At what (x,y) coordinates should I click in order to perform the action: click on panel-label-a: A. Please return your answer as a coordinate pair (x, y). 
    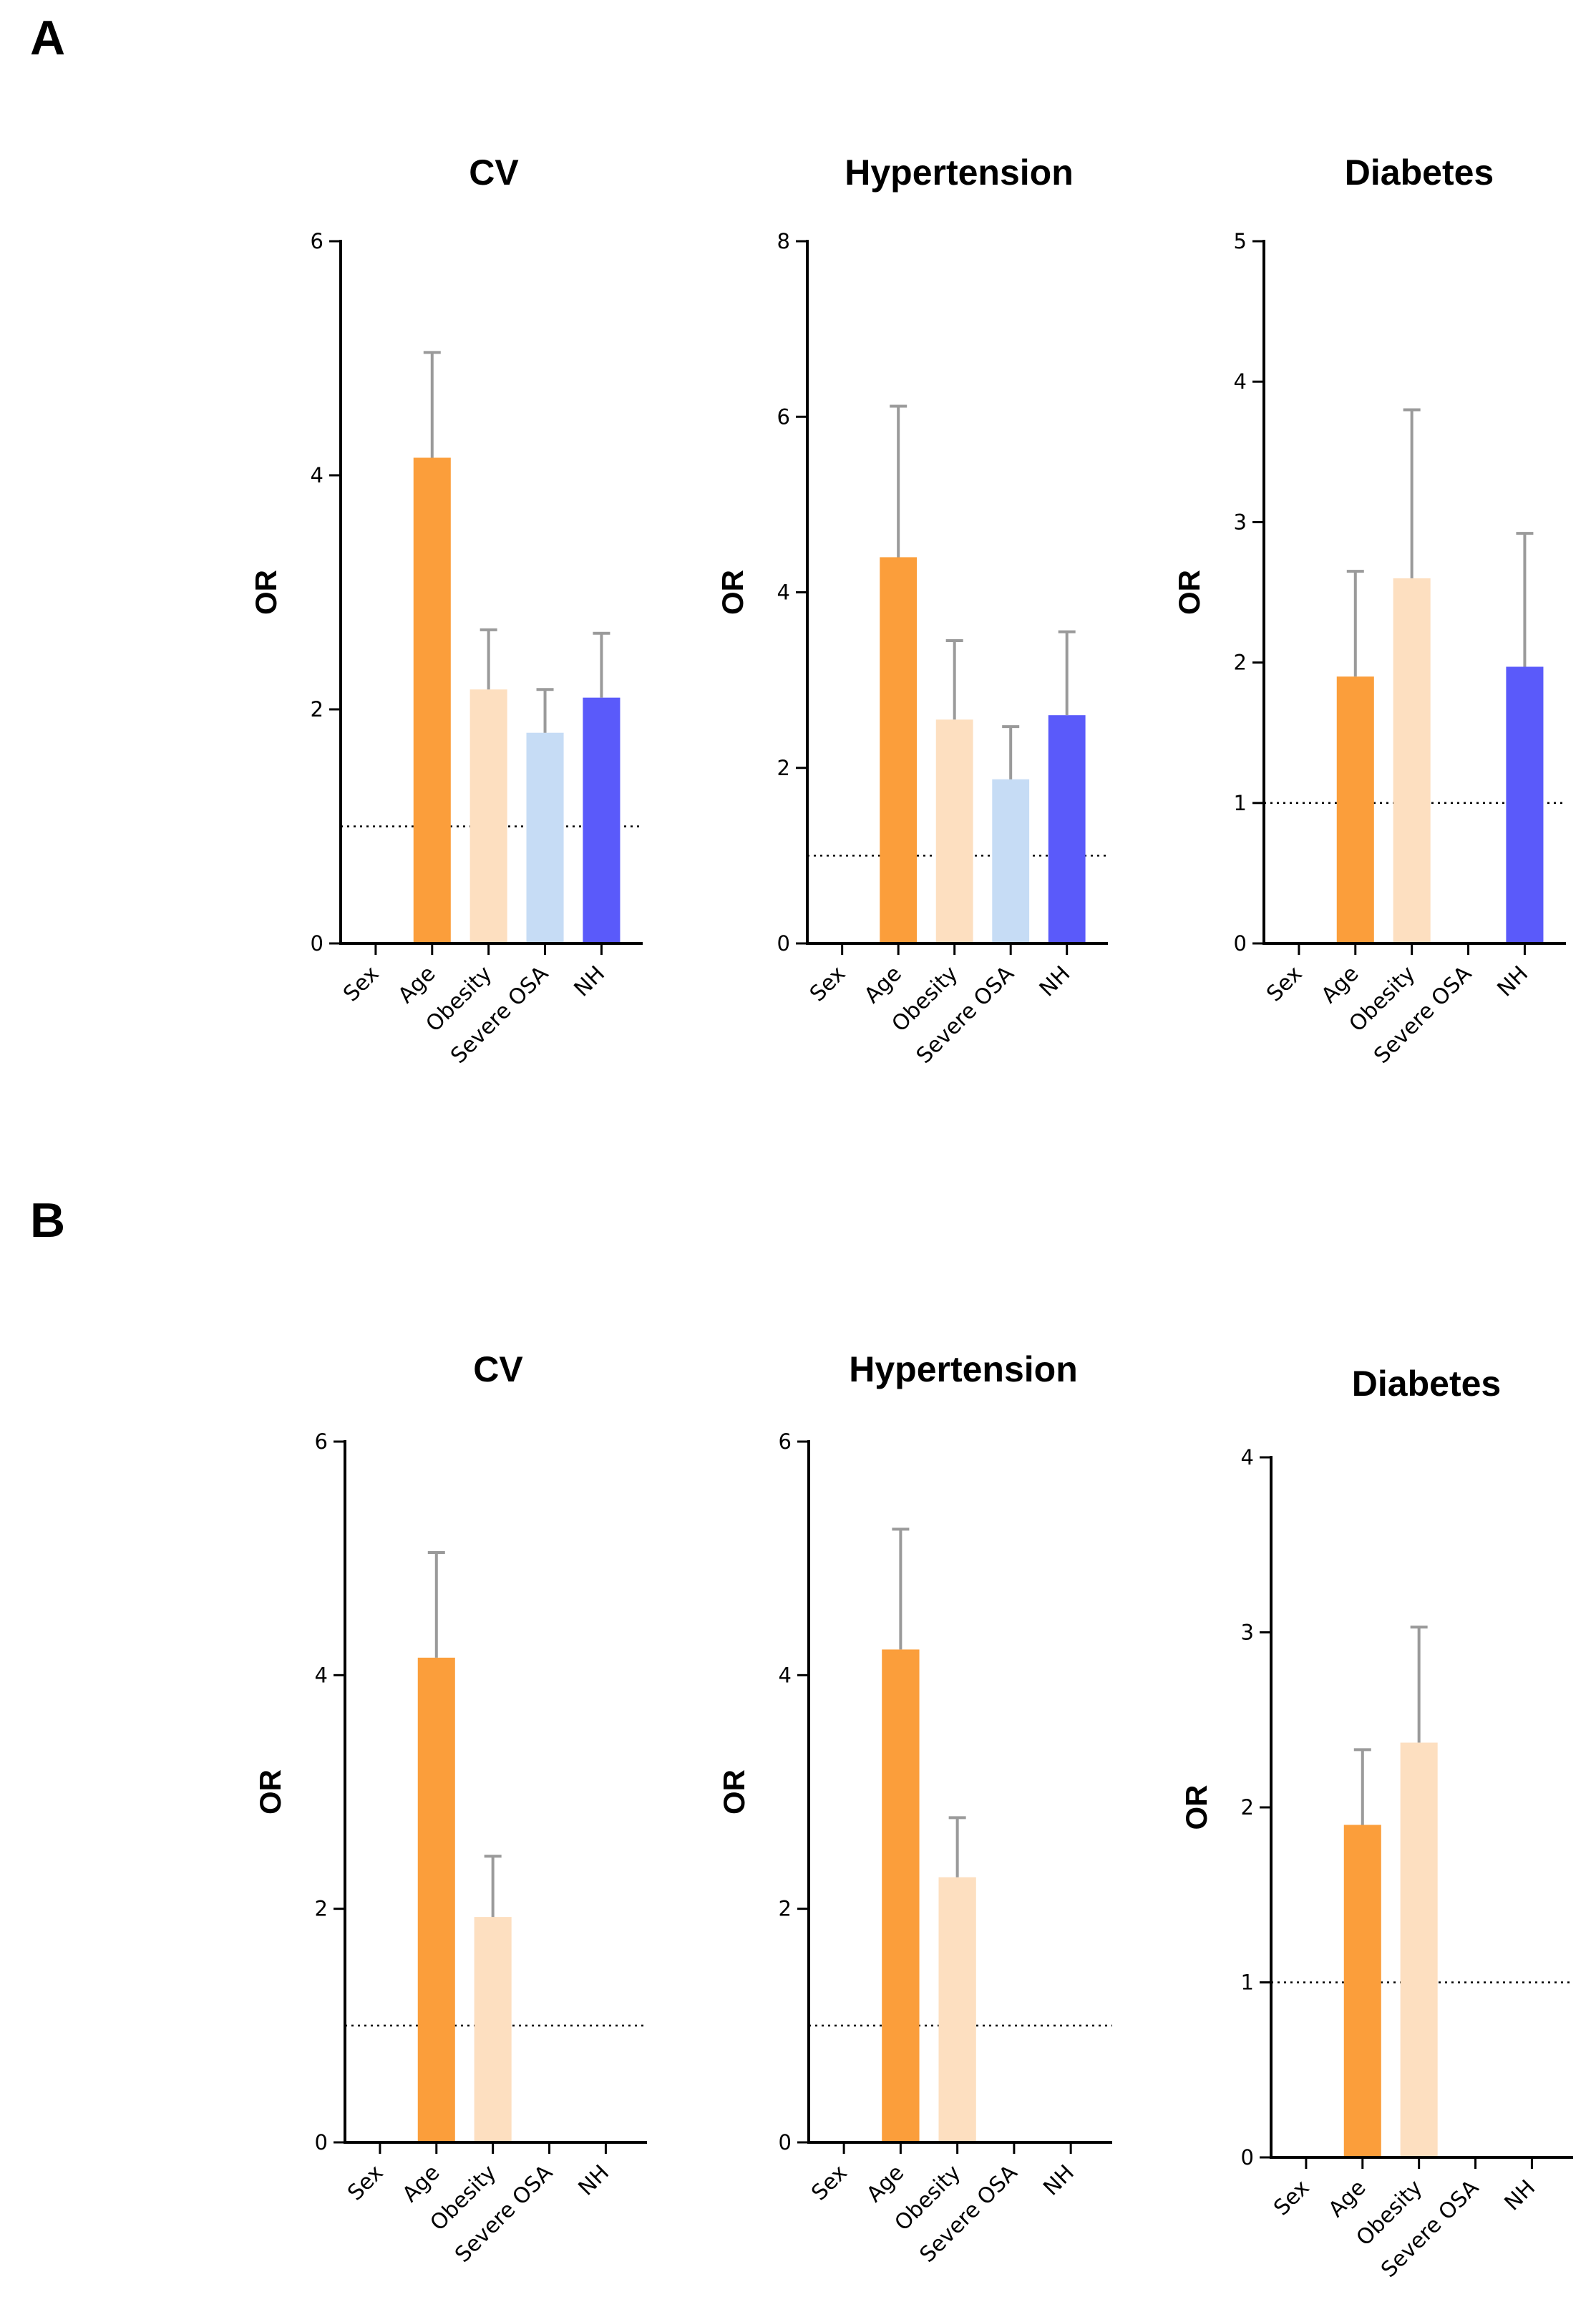
    Looking at the image, I should click on (47, 38).